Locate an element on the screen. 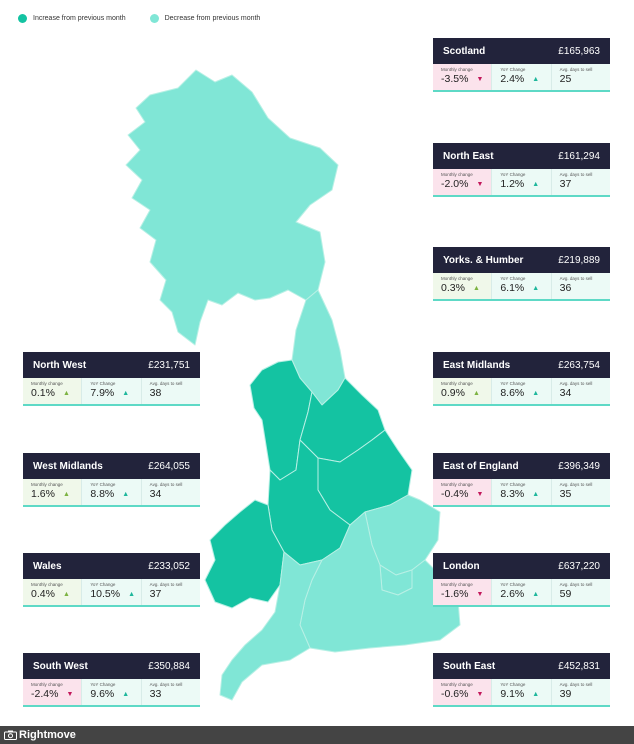 This screenshot has width=634, height=744. yoy-change-value: 6.1% is located at coordinates (512, 288).